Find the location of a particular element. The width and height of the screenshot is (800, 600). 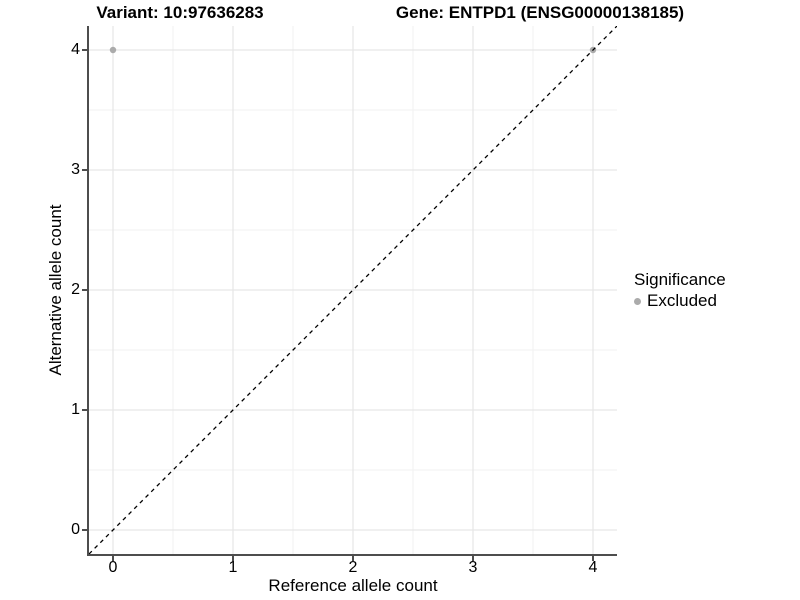

y-tick-label: 2 is located at coordinates (75, 289).